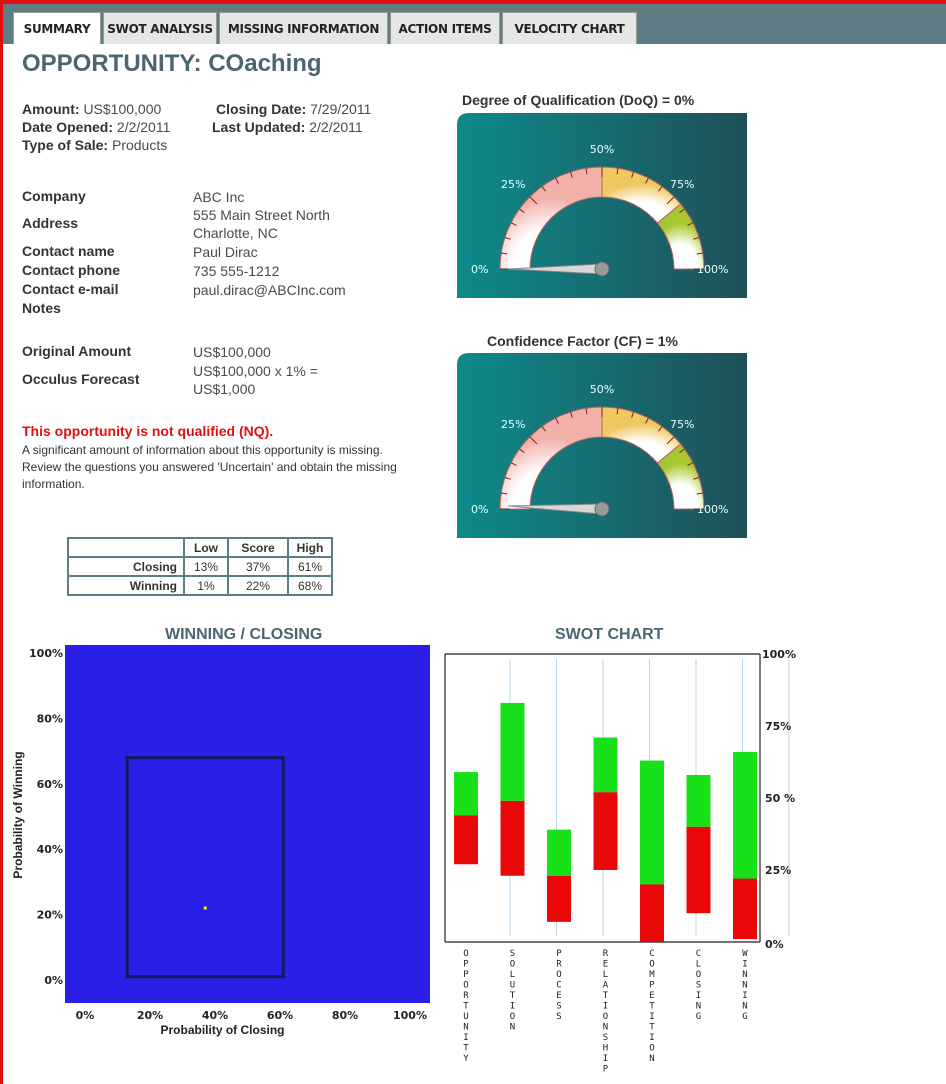 The image size is (946, 1084). I want to click on table-cell: 22%, so click(258, 585).